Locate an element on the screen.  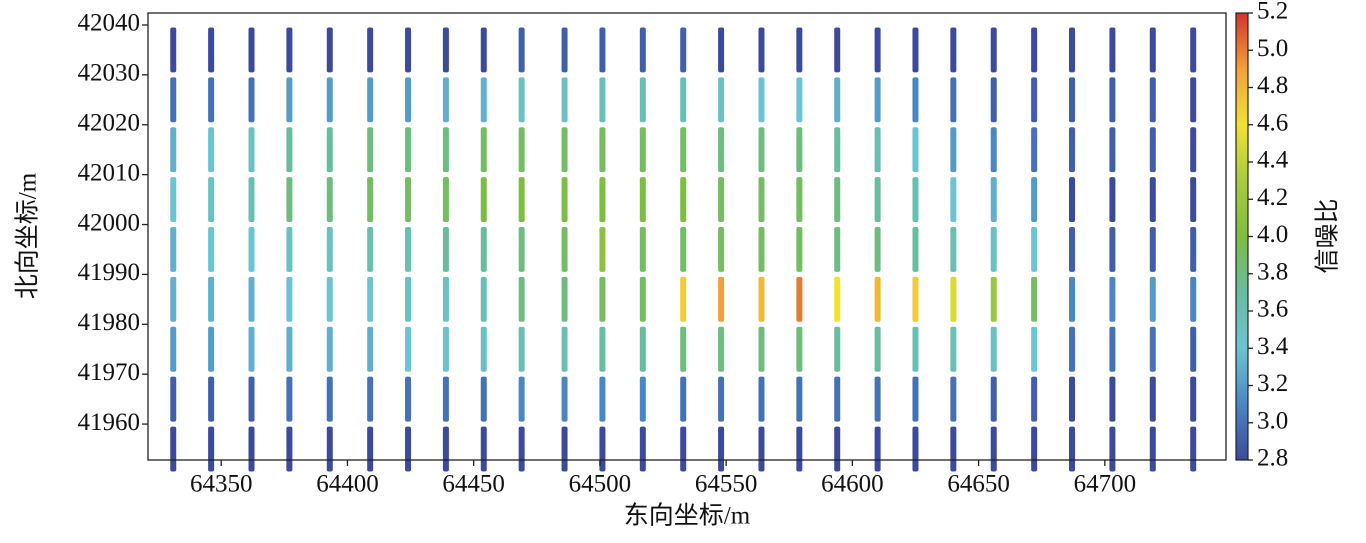
y-tick-label: 42030 is located at coordinates (109, 73).